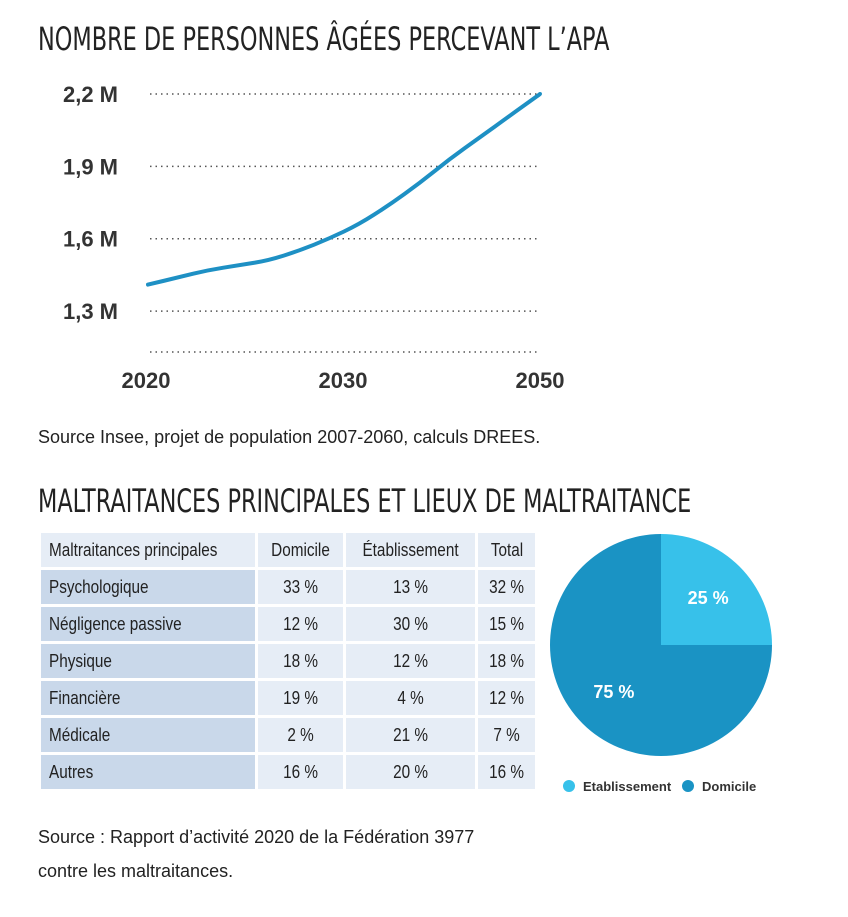 This screenshot has height=917, width=848. Describe the element at coordinates (80, 660) in the screenshot. I see `row-label: Physique` at that location.